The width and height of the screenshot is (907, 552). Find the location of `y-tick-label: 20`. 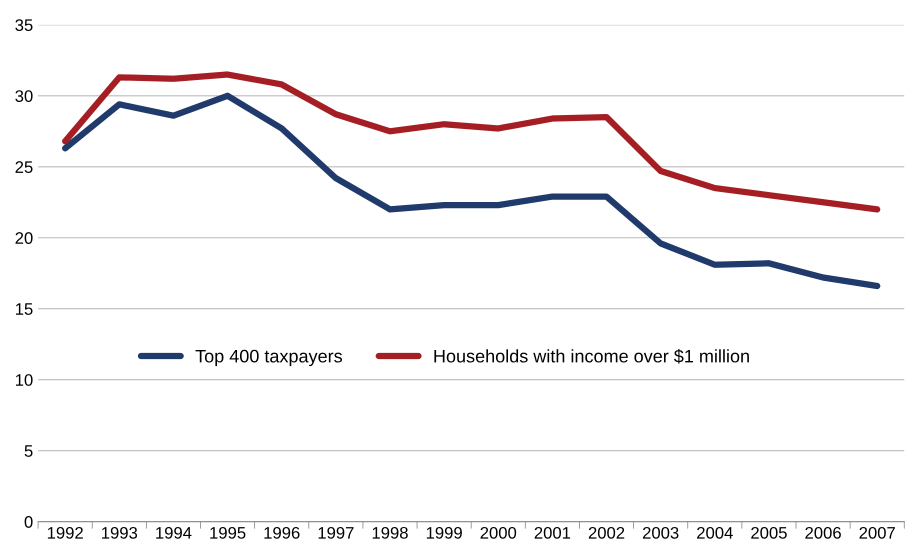

y-tick-label: 20 is located at coordinates (24, 238).